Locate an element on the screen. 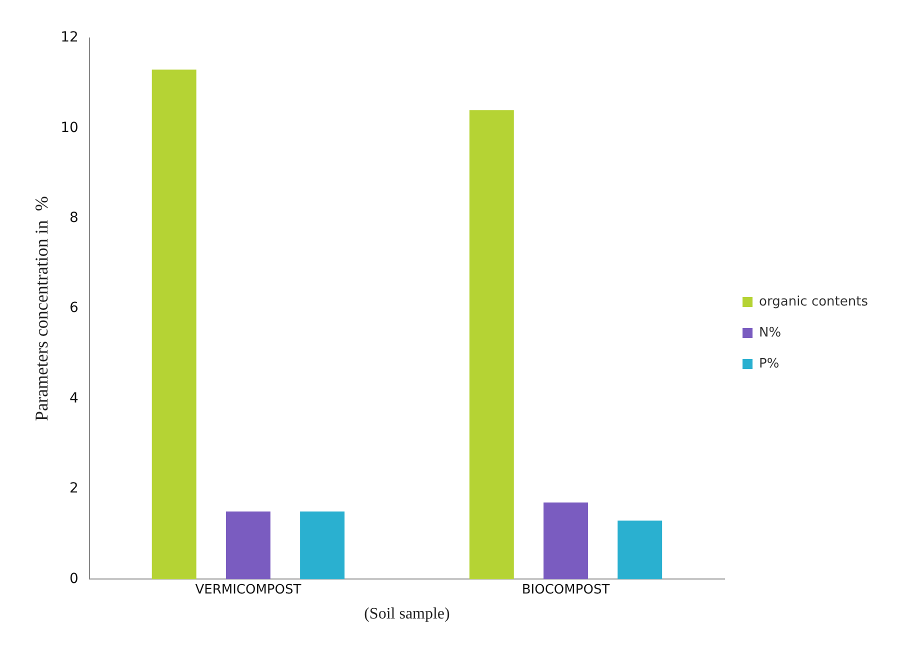 Image resolution: width=911 pixels, height=654 pixels. x-tick-label: BIOCOMPOST is located at coordinates (566, 590).